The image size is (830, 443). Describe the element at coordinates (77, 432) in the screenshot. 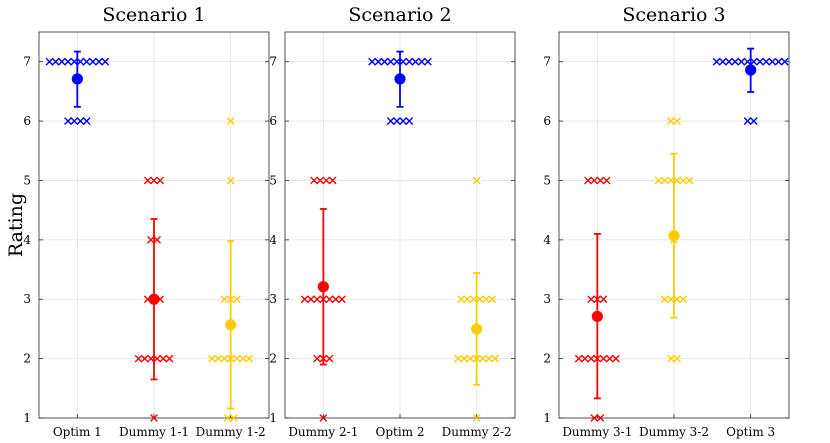

I see `x-tick-label: Optim 1` at that location.